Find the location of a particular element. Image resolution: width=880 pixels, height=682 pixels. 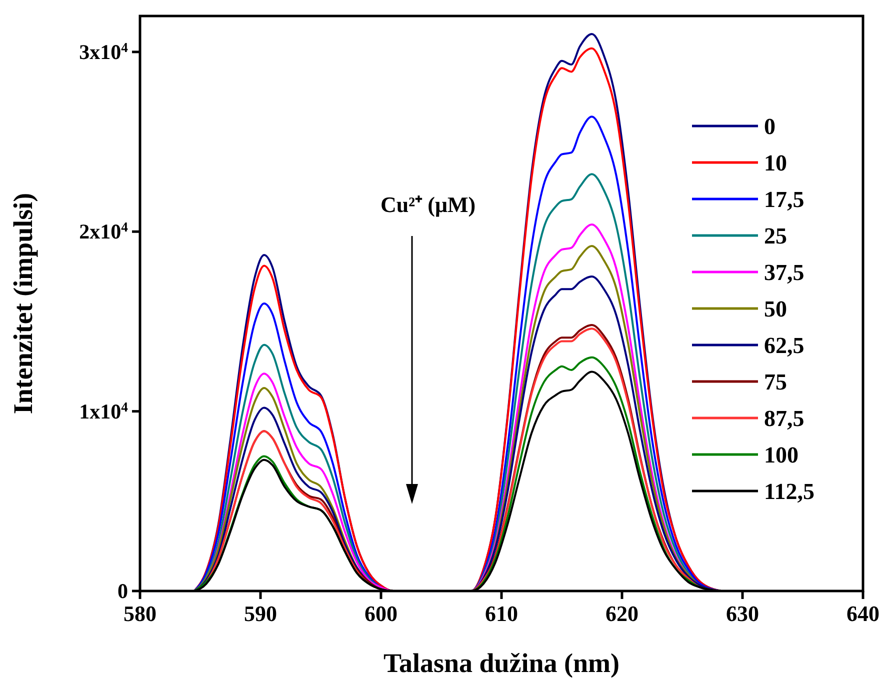

x-tick-label: 630 is located at coordinates (742, 613).